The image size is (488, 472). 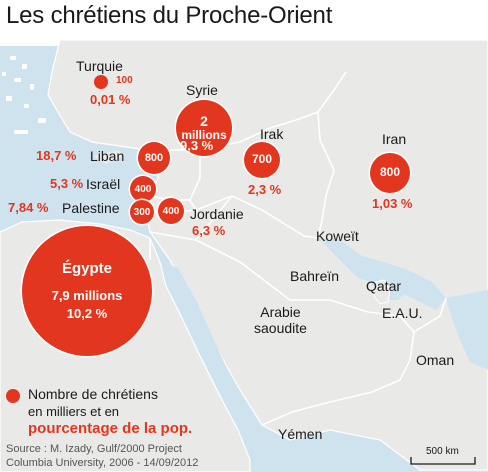 What do you see at coordinates (265, 189) in the screenshot?
I see `pct-irak: 2,3 %` at bounding box center [265, 189].